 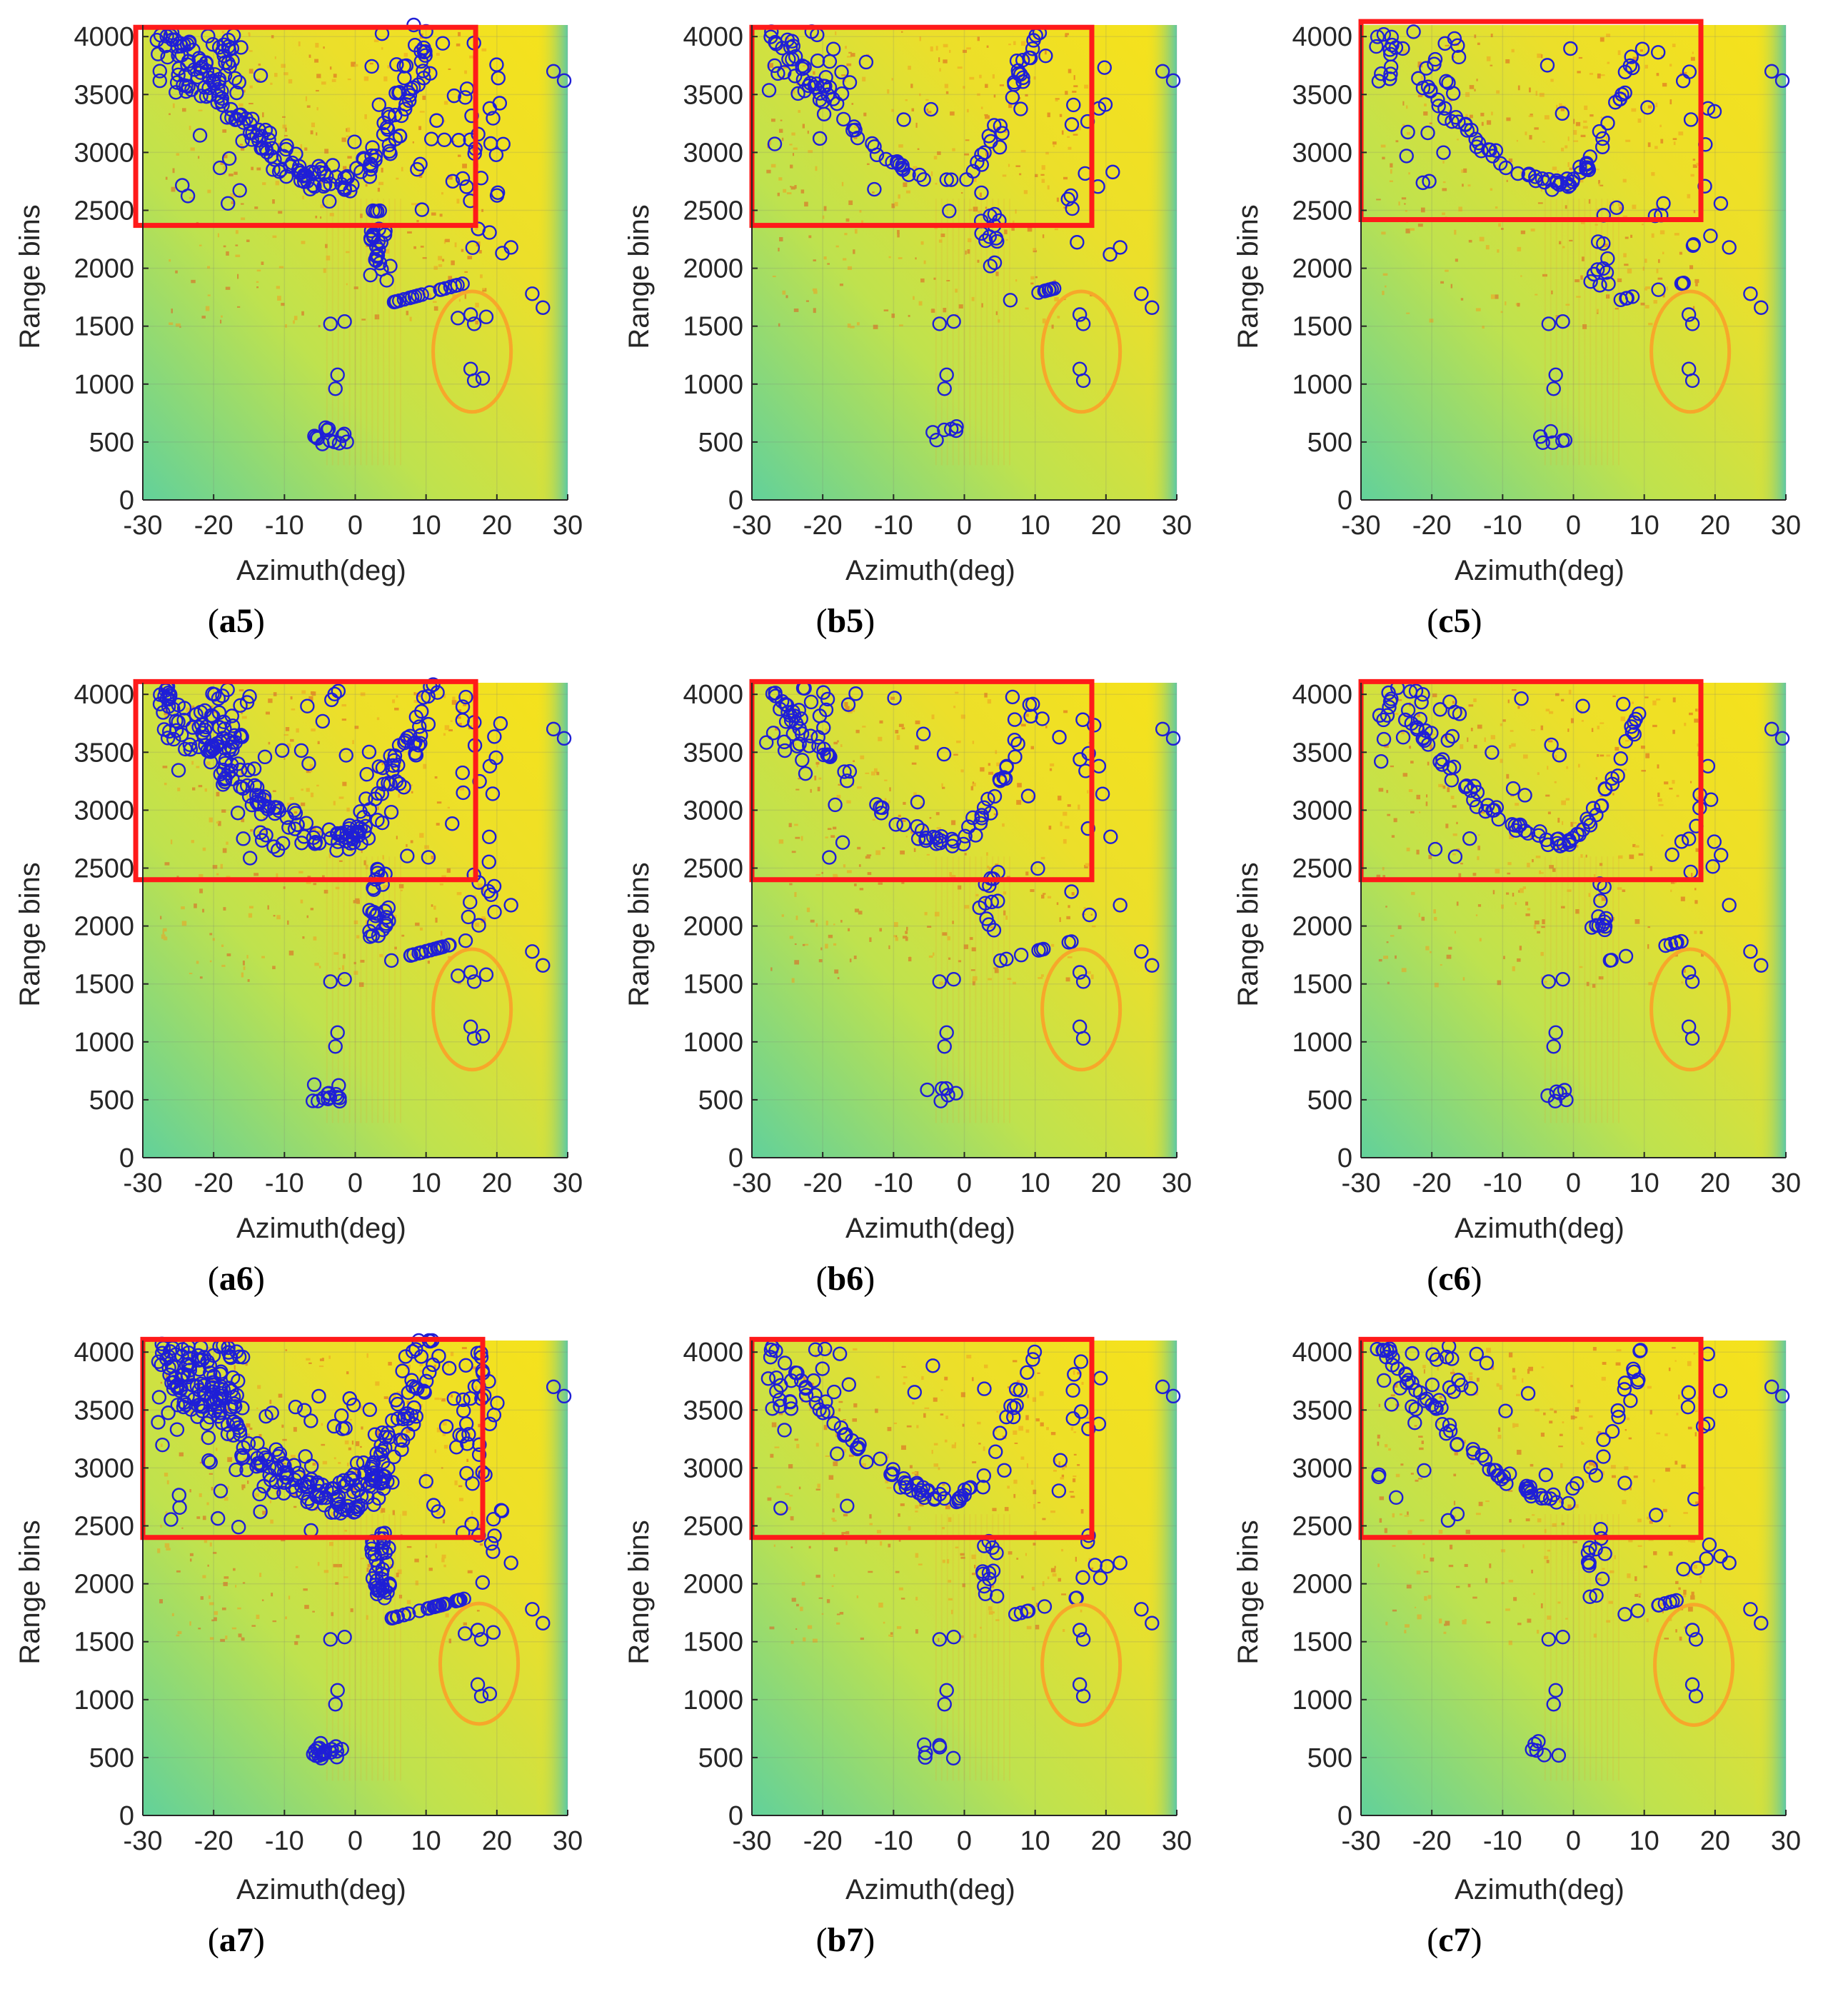 What do you see at coordinates (104, 385) in the screenshot?
I see `y-tick-label: 1000` at bounding box center [104, 385].